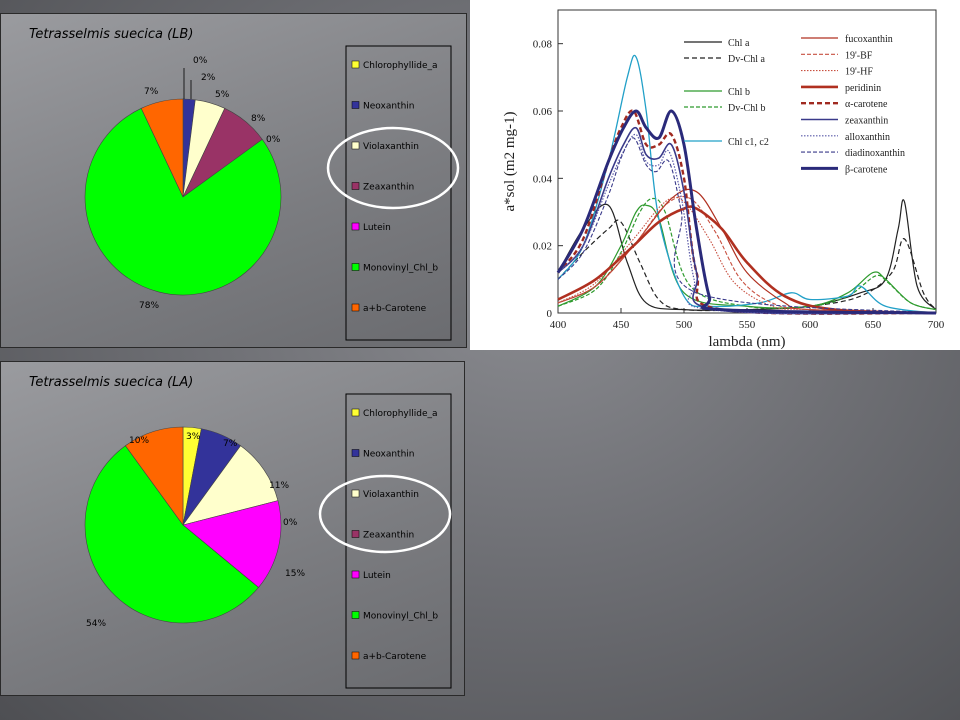  Describe the element at coordinates (111, 382) in the screenshot. I see `pie-title: Tetrasselmis suecica (LA)` at that location.